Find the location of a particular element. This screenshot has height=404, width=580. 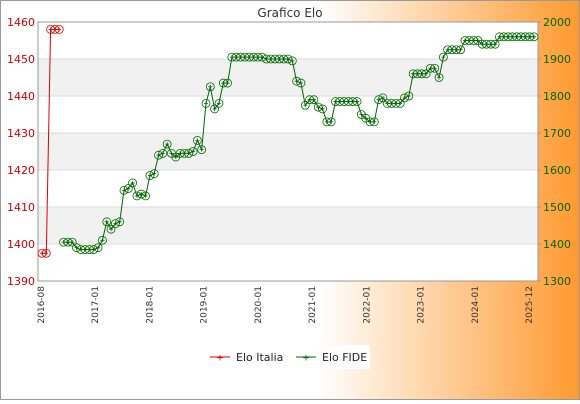

legend-marker-elo-fide: + is located at coordinates (306, 359).